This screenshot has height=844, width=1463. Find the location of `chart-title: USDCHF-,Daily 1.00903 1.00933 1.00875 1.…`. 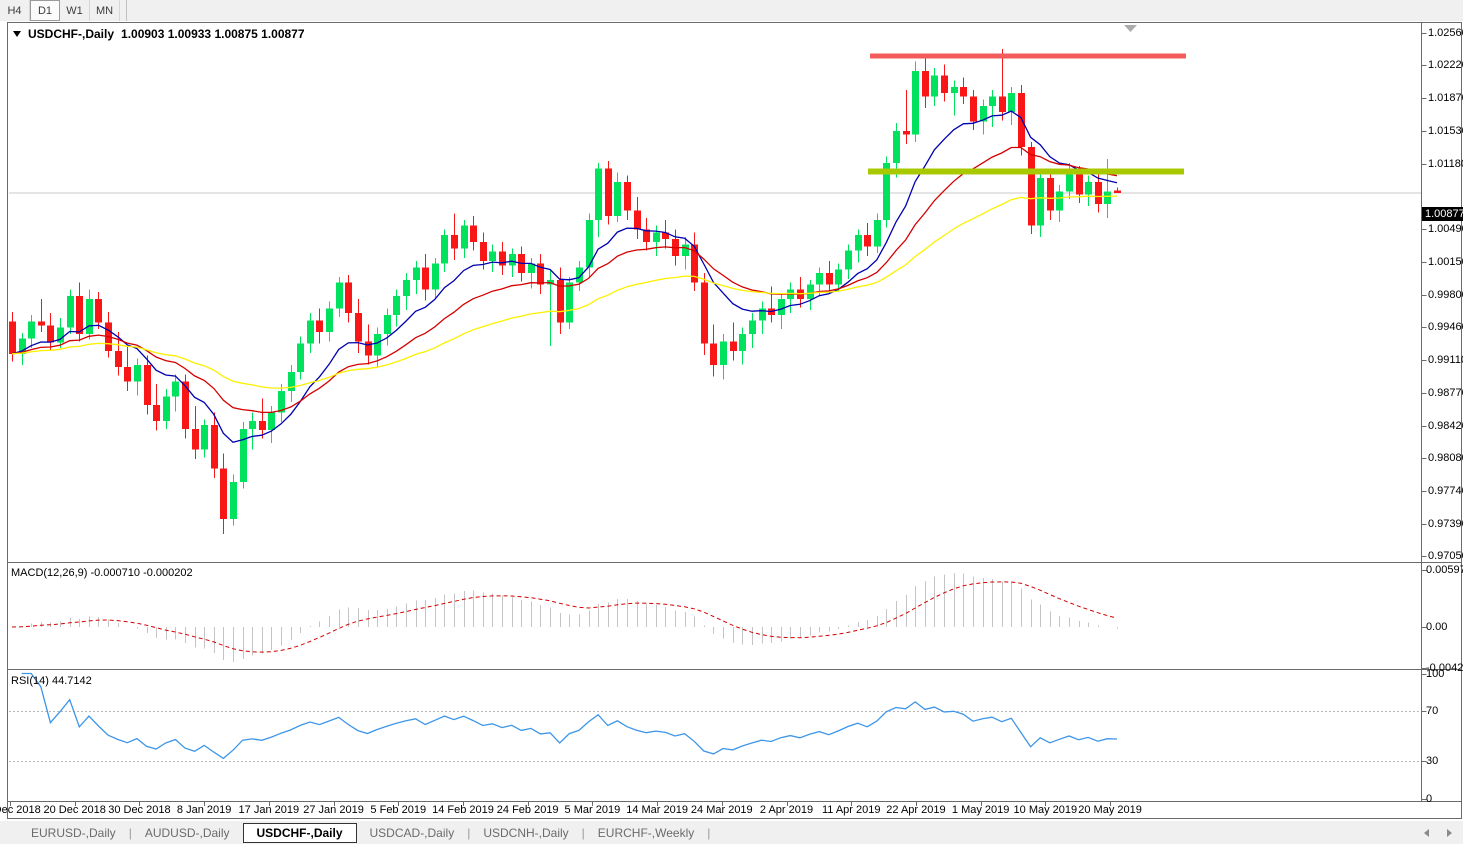

chart-title: USDCHF-,Daily 1.00903 1.00933 1.00875 1.… is located at coordinates (159, 34).